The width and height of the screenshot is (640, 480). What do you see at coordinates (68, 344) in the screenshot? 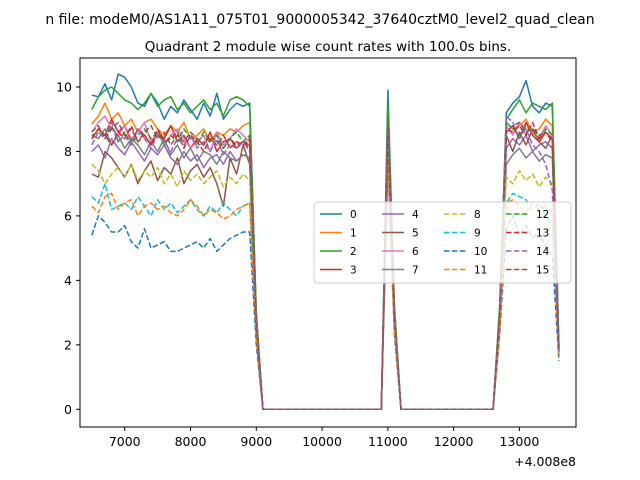
I see `y-tick-label: 2` at bounding box center [68, 344].